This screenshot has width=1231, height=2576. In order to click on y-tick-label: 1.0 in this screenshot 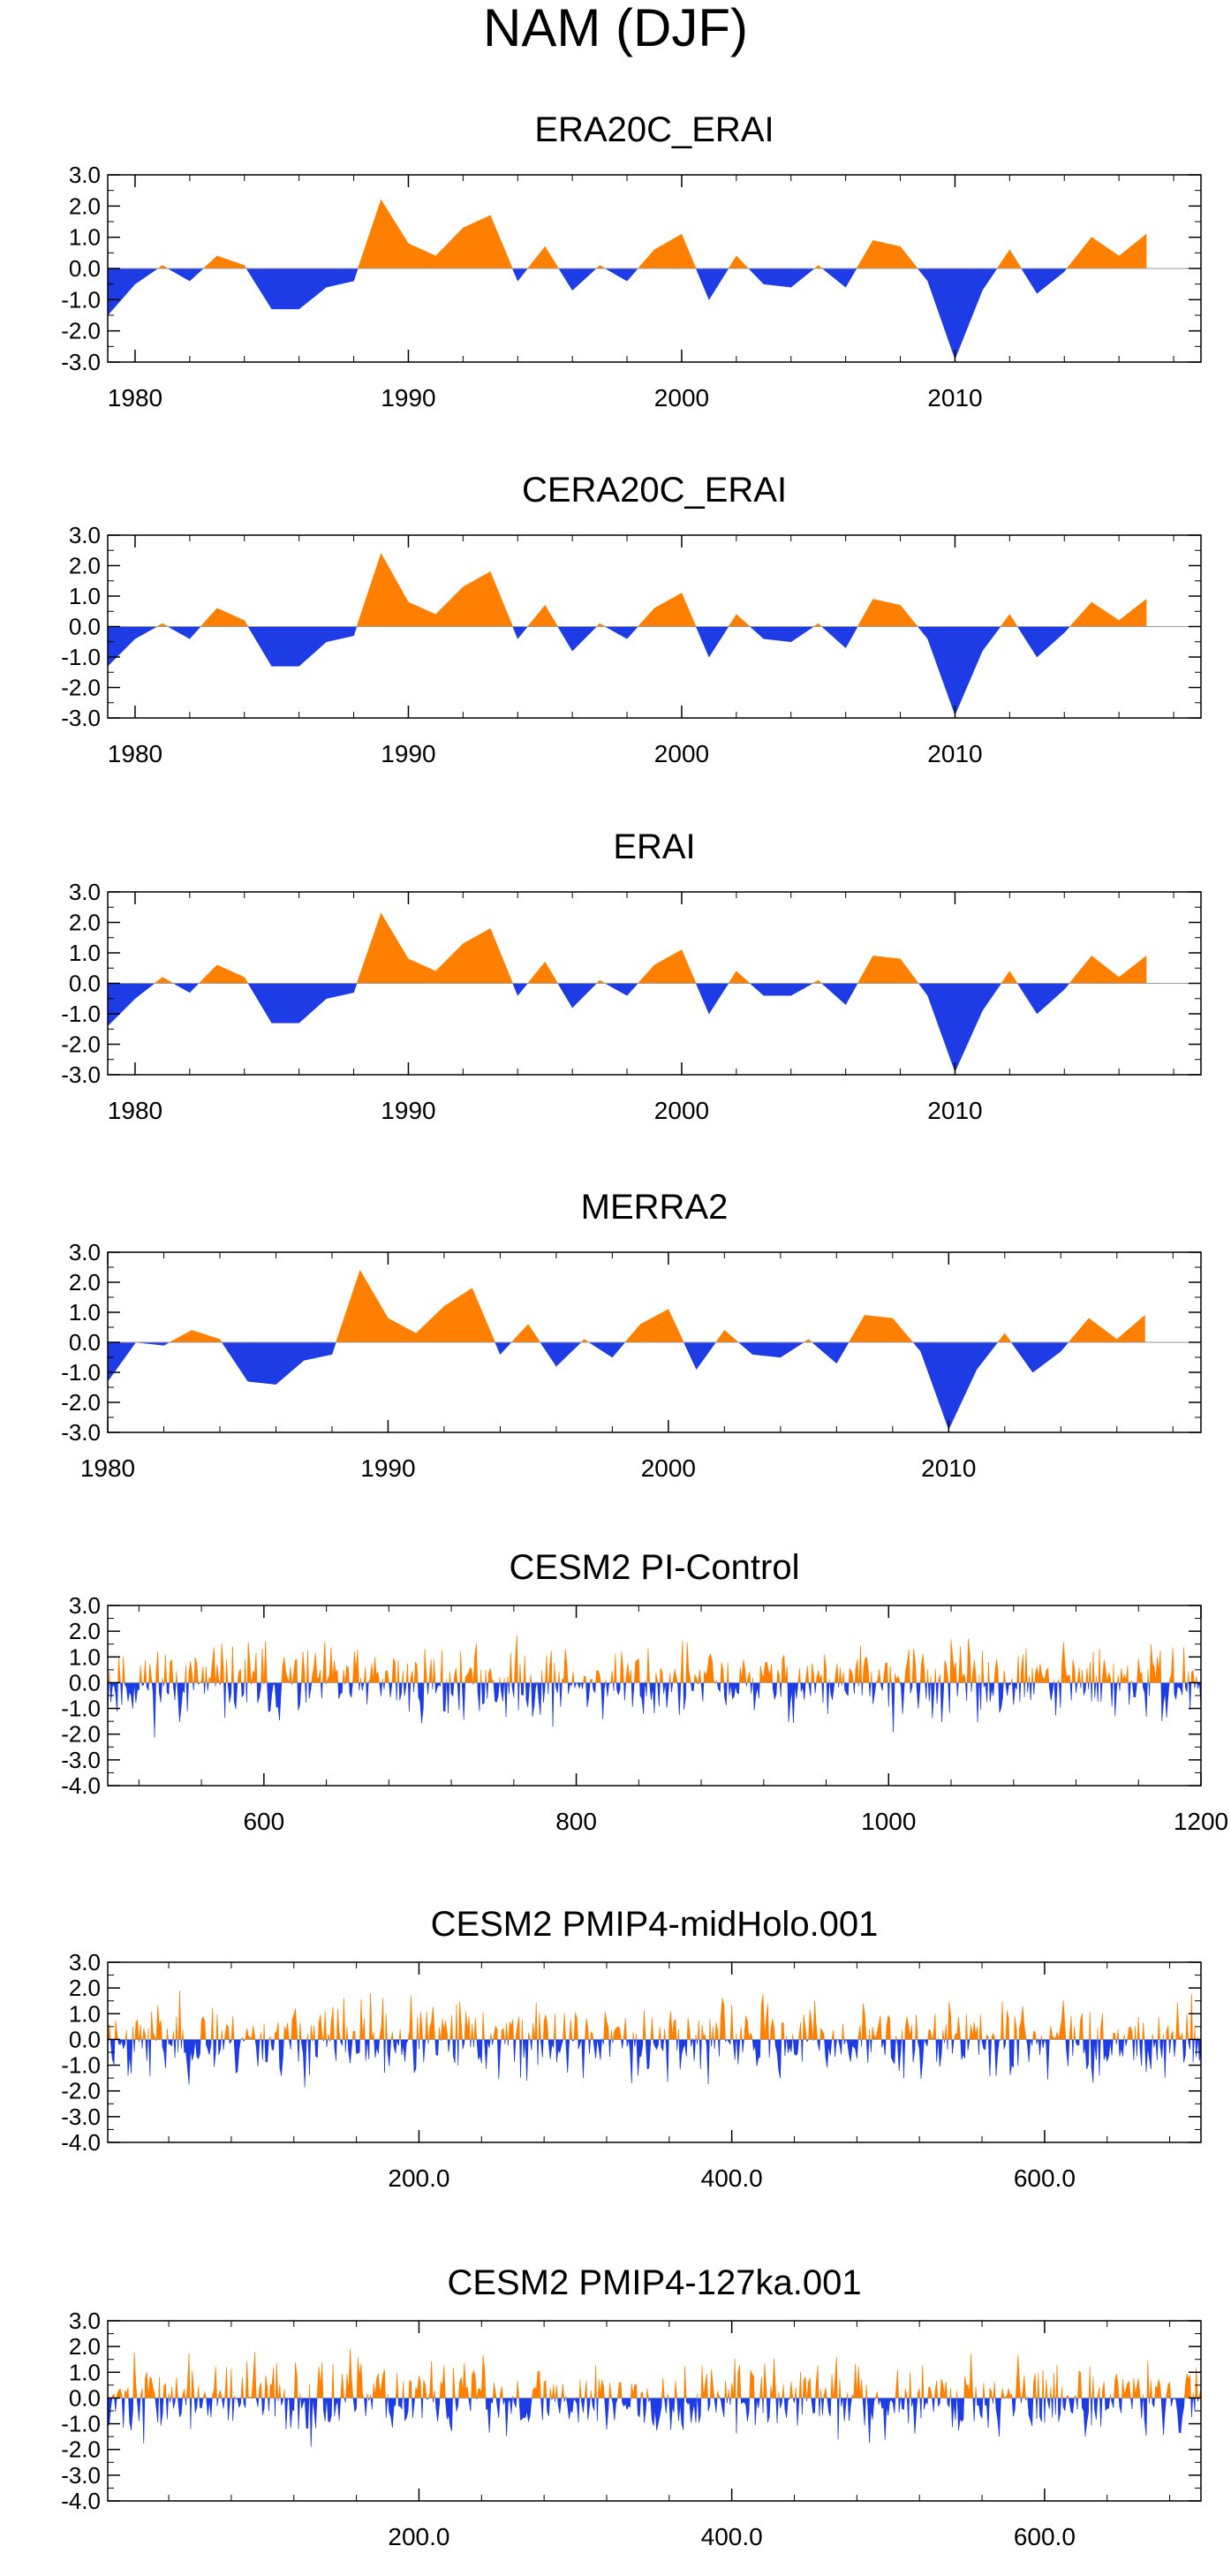, I will do `click(85, 953)`.